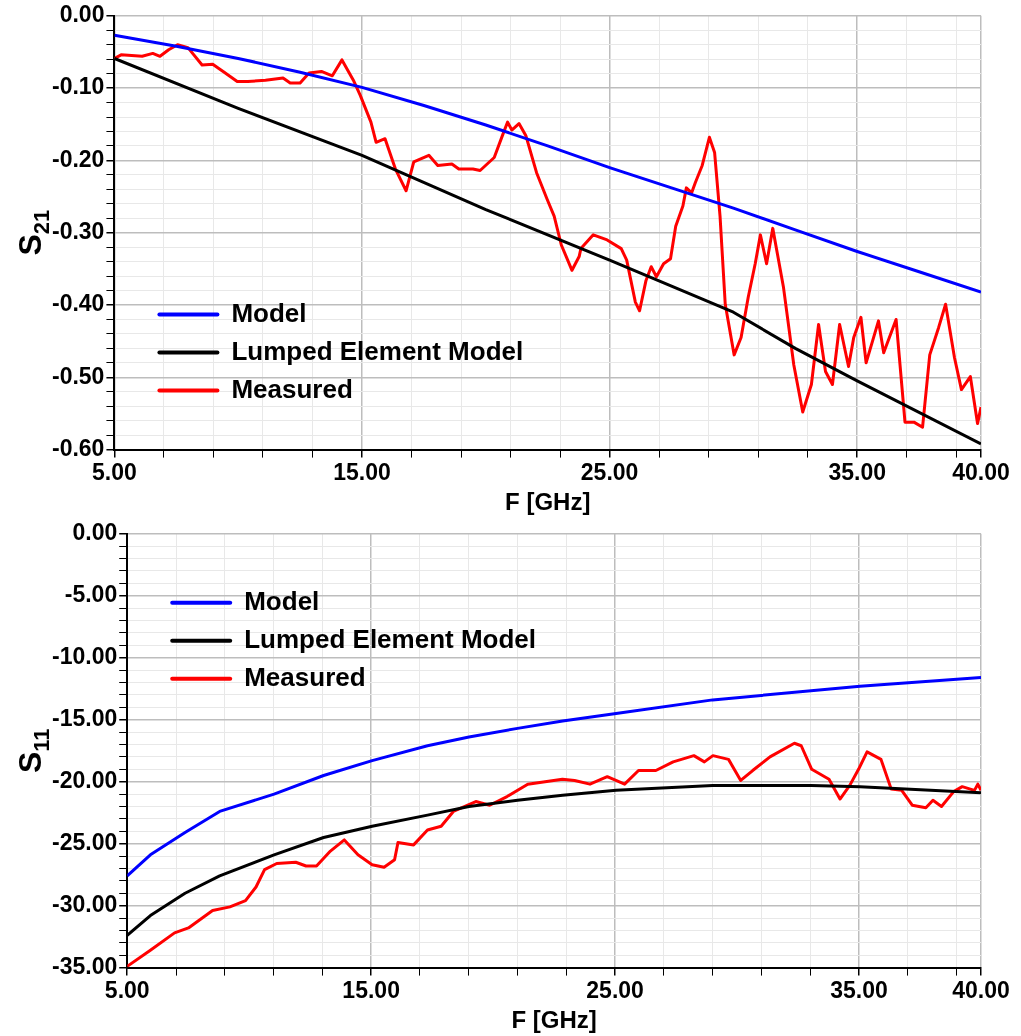  I want to click on y-tick-label: -0.20, so click(78, 158).